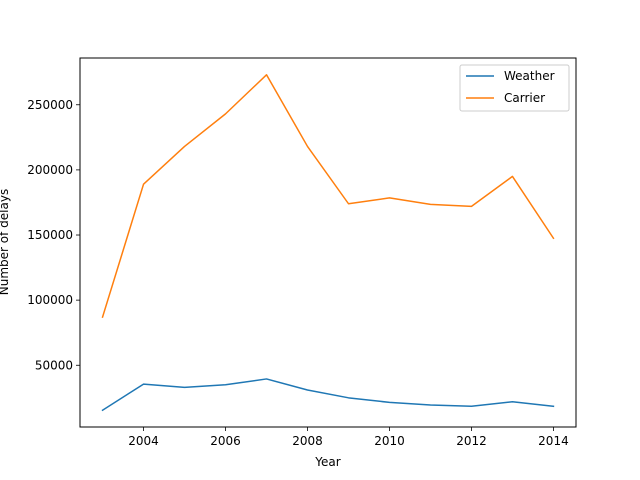 This screenshot has height=480, width=640. What do you see at coordinates (143, 441) in the screenshot?
I see `x-tick-label: 2004` at bounding box center [143, 441].